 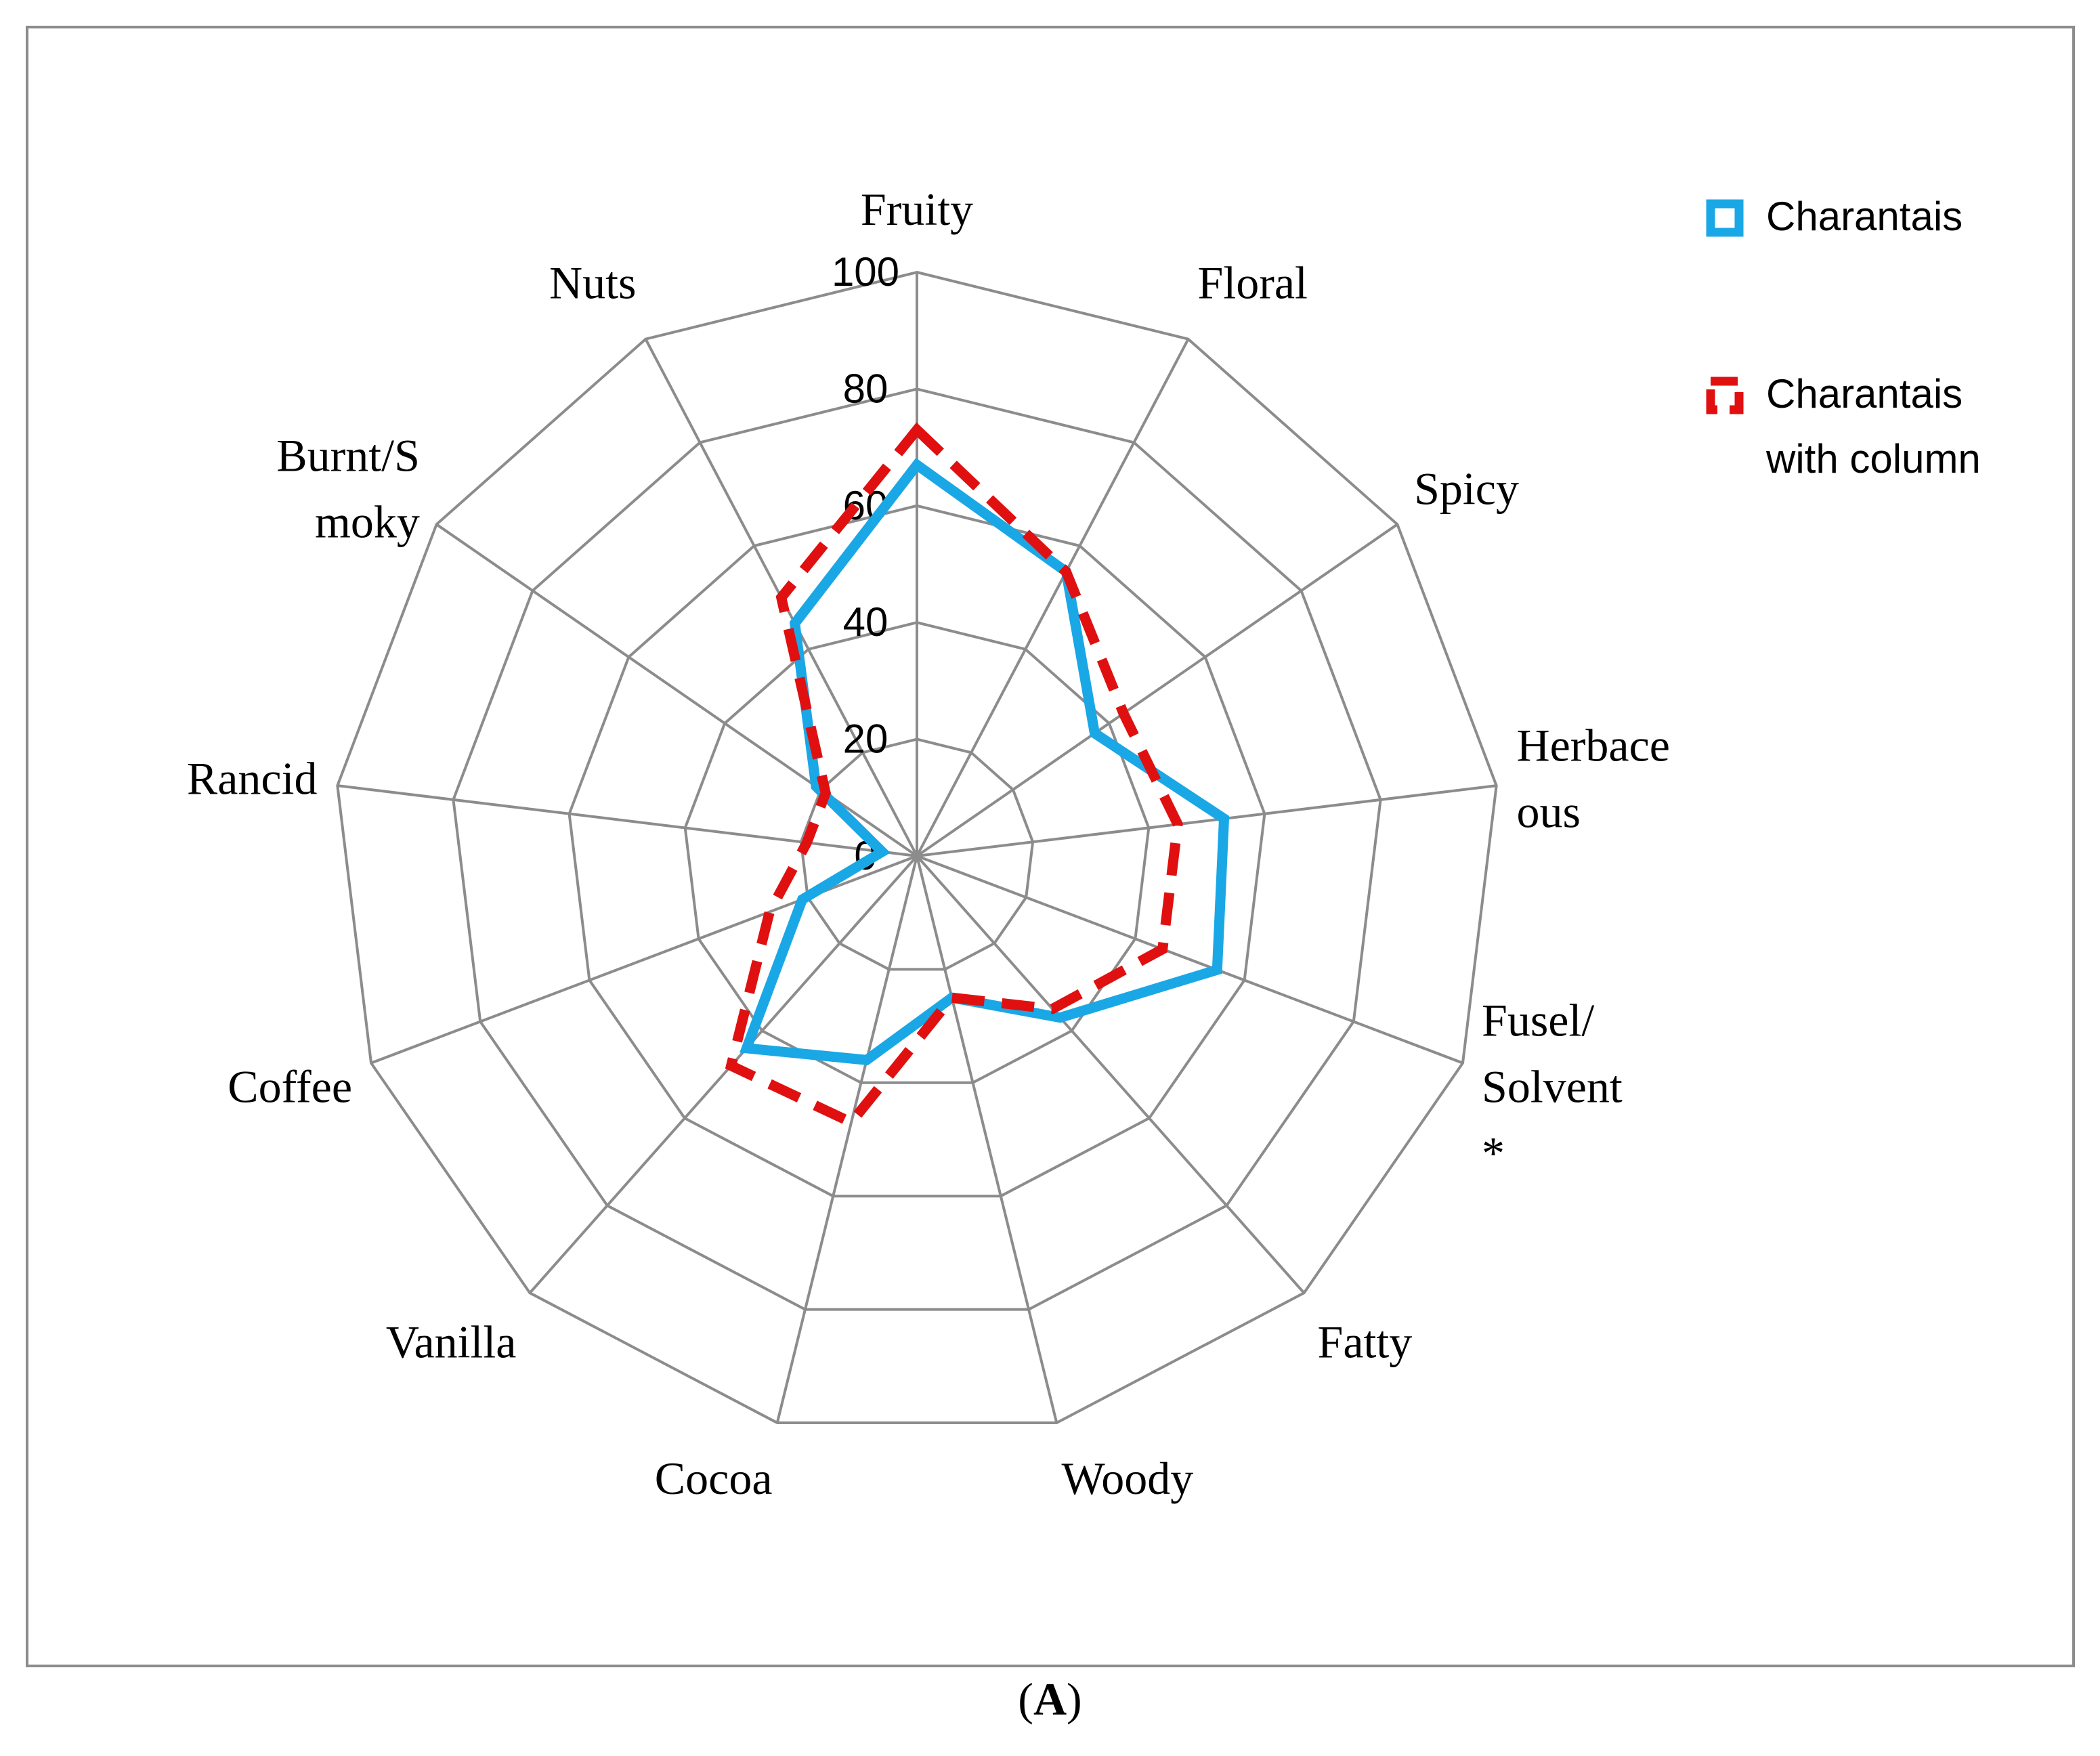 What do you see at coordinates (865, 739) in the screenshot?
I see `tick-label-20: 20` at bounding box center [865, 739].